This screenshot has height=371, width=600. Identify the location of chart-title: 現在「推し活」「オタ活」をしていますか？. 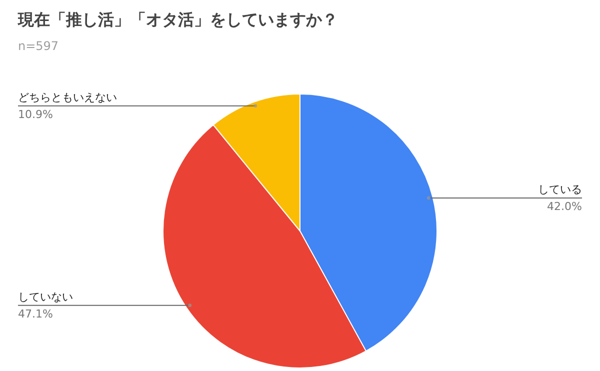
(177, 19).